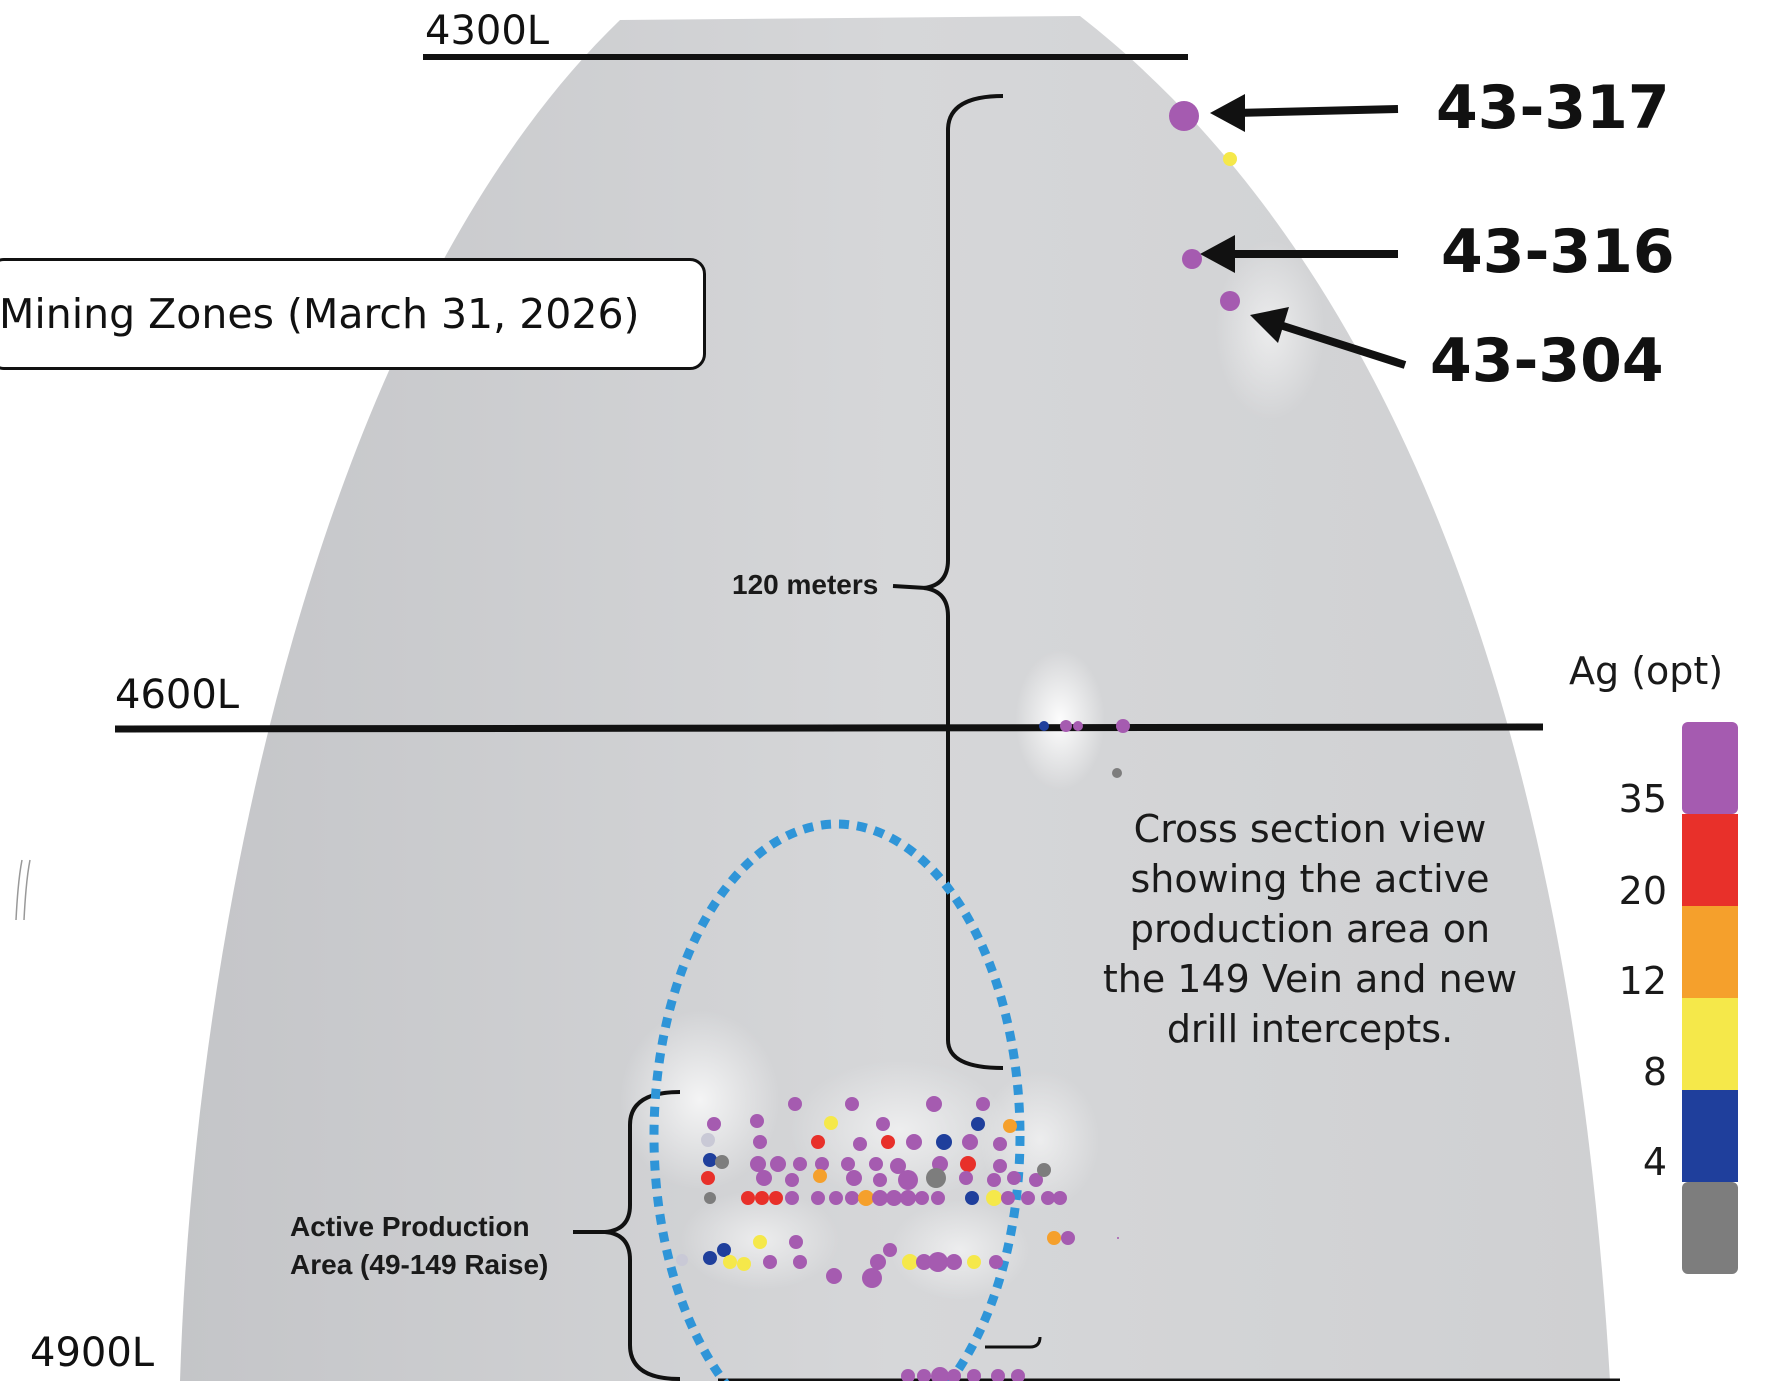 The image size is (1771, 1381). I want to click on description-line-2: showing the active, so click(1310, 879).